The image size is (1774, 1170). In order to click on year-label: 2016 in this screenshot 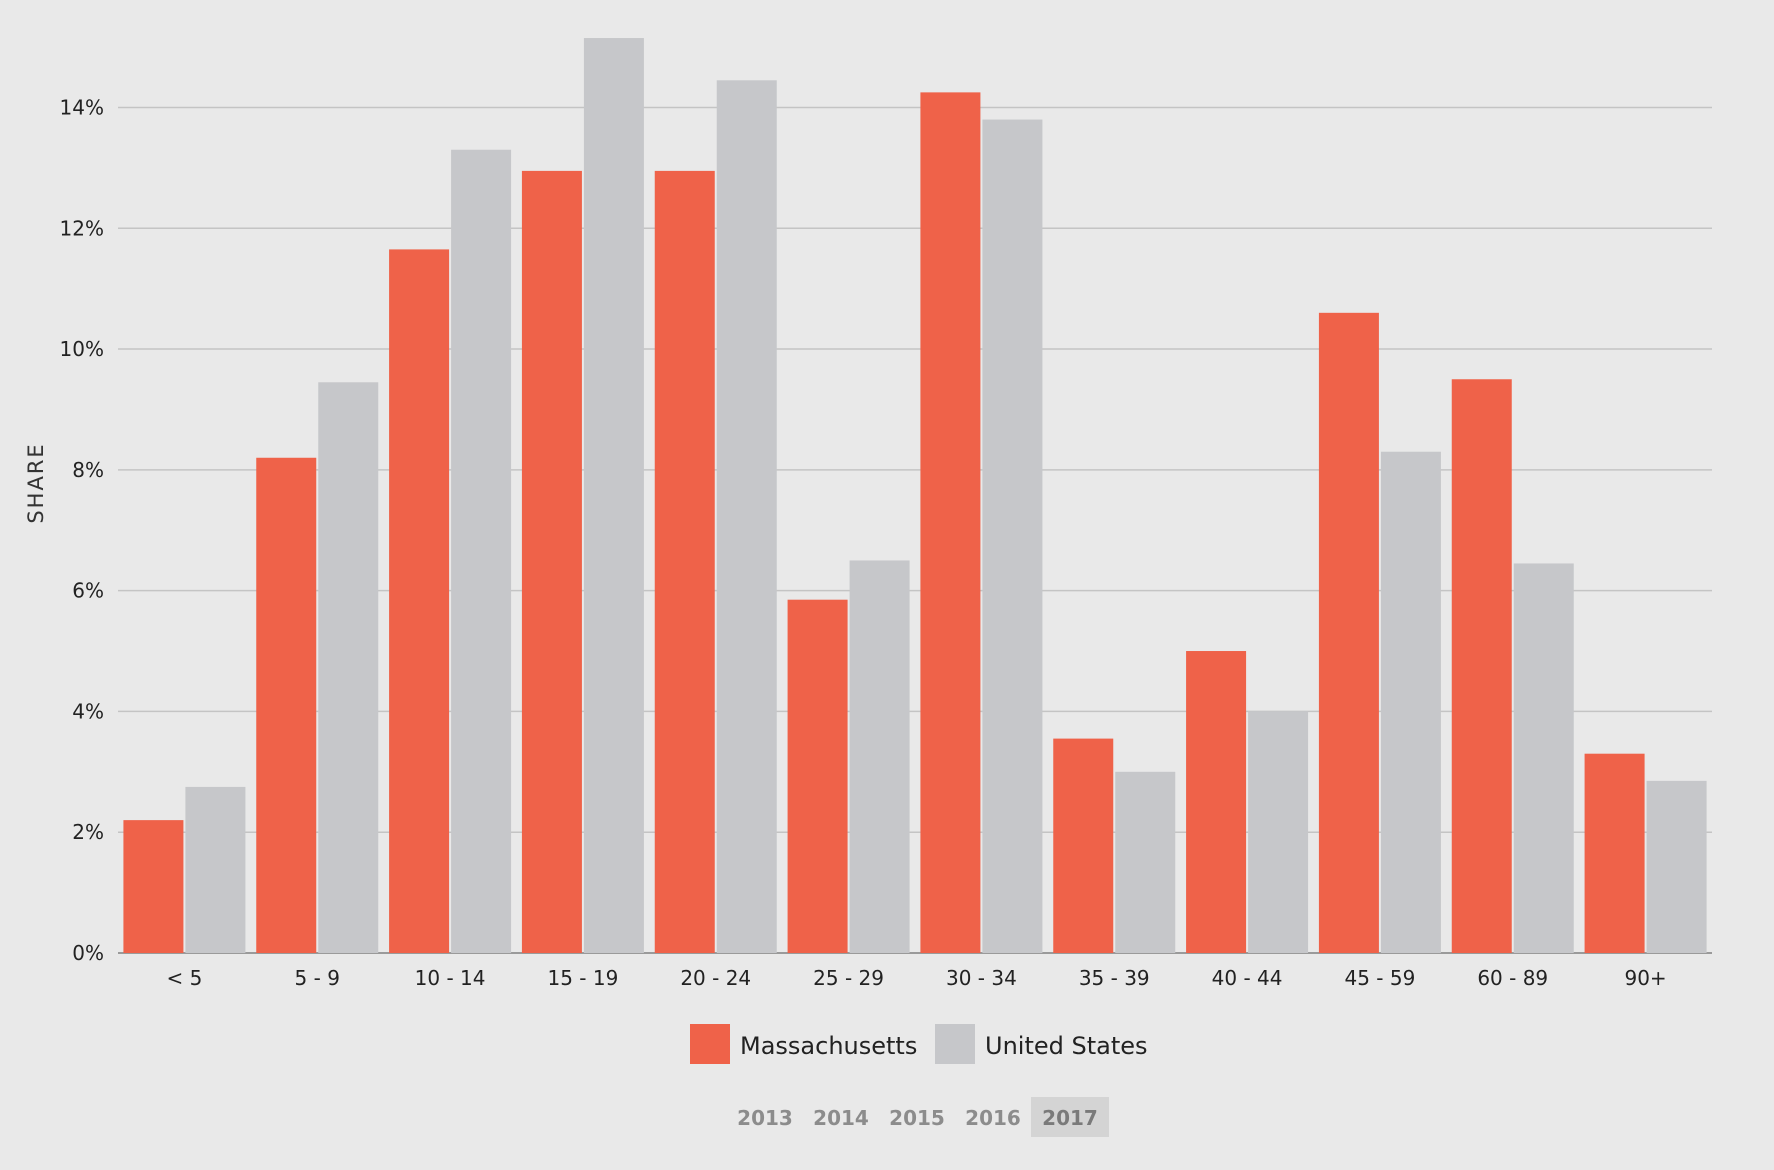, I will do `click(993, 1118)`.